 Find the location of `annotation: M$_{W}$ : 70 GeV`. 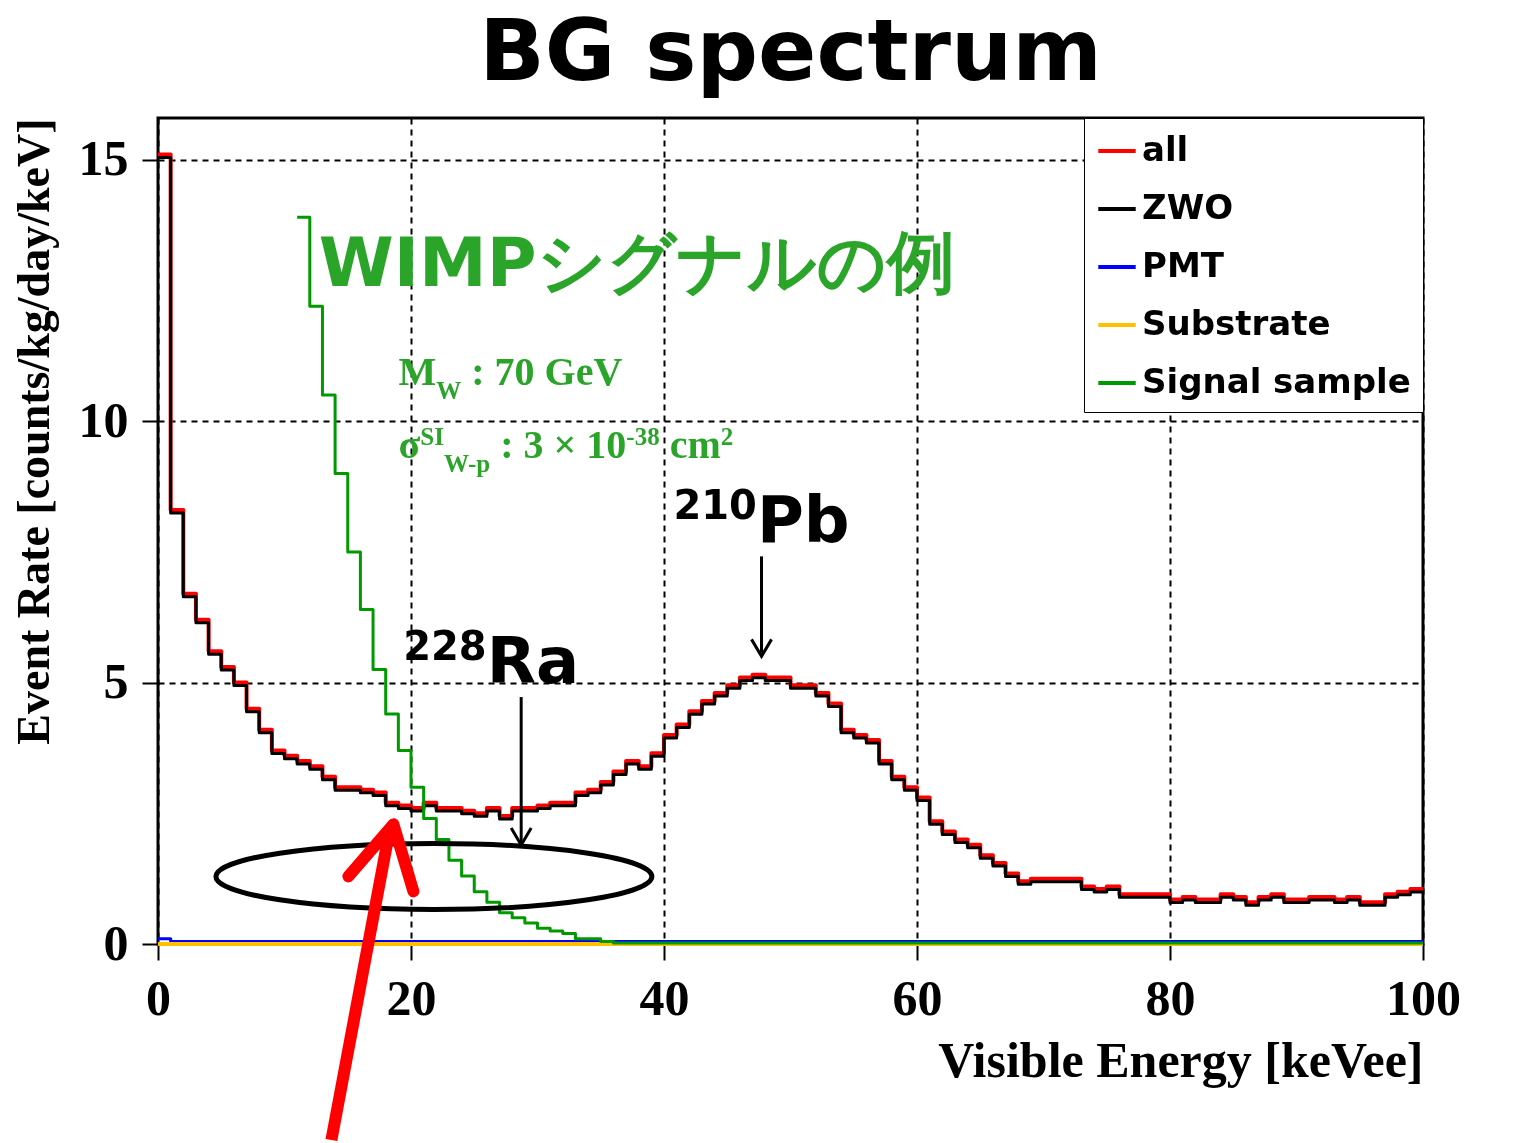

annotation: M$_{W}$ : 70 GeV is located at coordinates (510, 376).